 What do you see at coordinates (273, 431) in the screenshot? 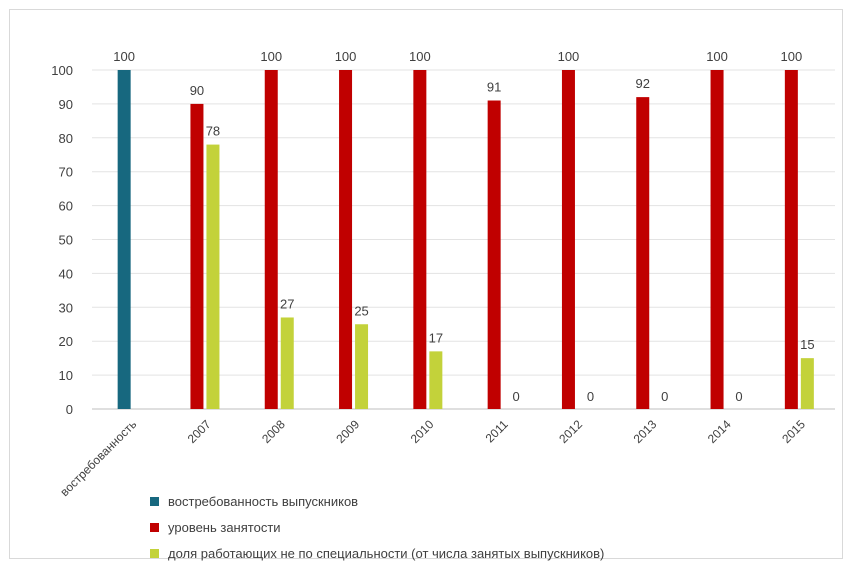
I see `x-tick-label: 2008` at bounding box center [273, 431].